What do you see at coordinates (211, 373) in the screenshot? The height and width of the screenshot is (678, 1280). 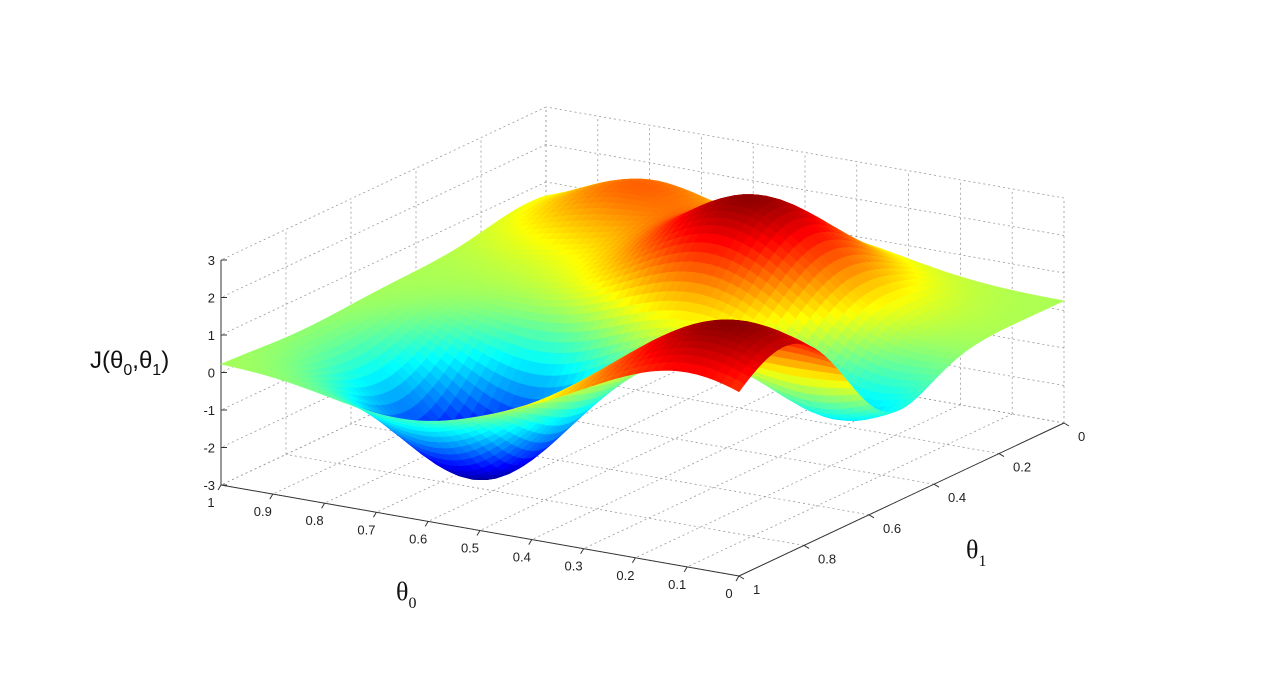 I see `z-tick-label: 0` at bounding box center [211, 373].